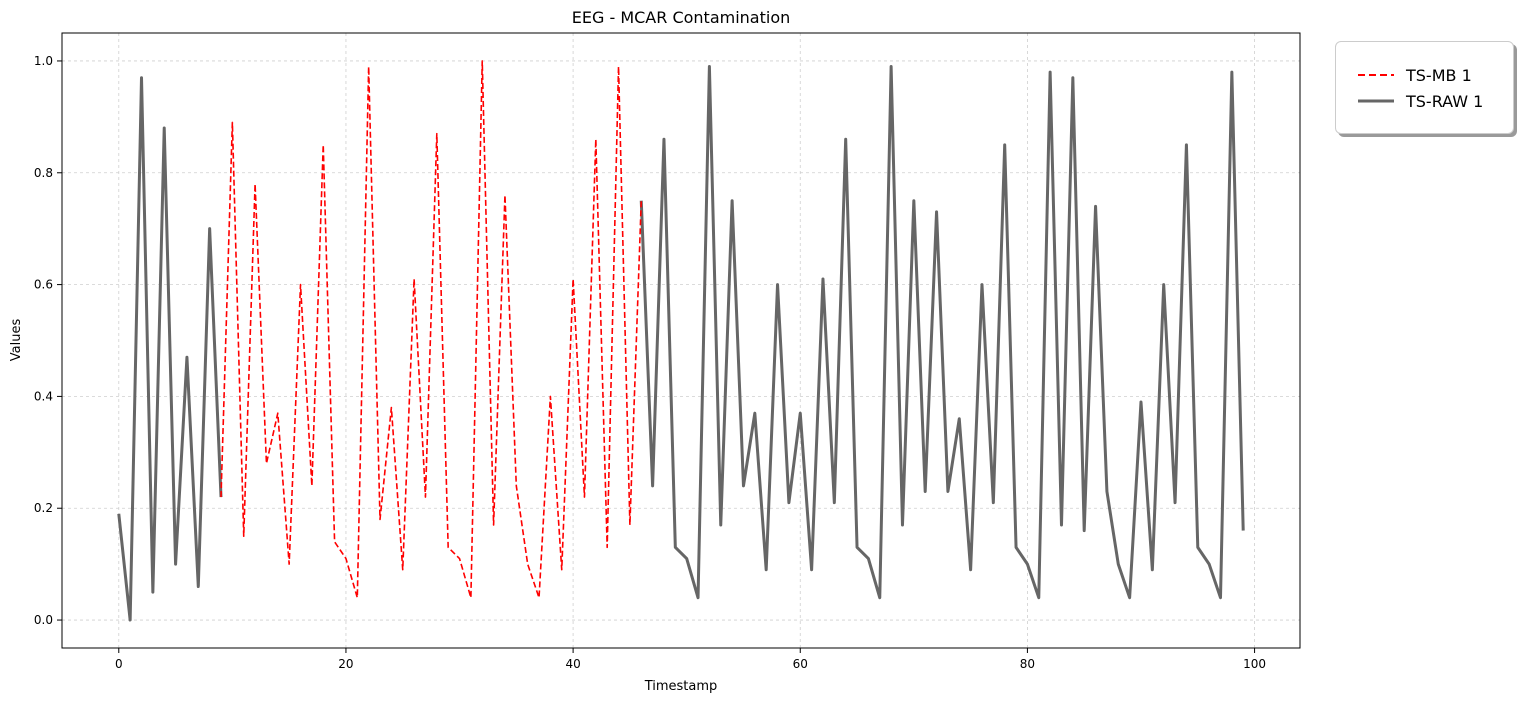  Describe the element at coordinates (1445, 101) in the screenshot. I see `legend-label: TS-RAW 1` at that location.